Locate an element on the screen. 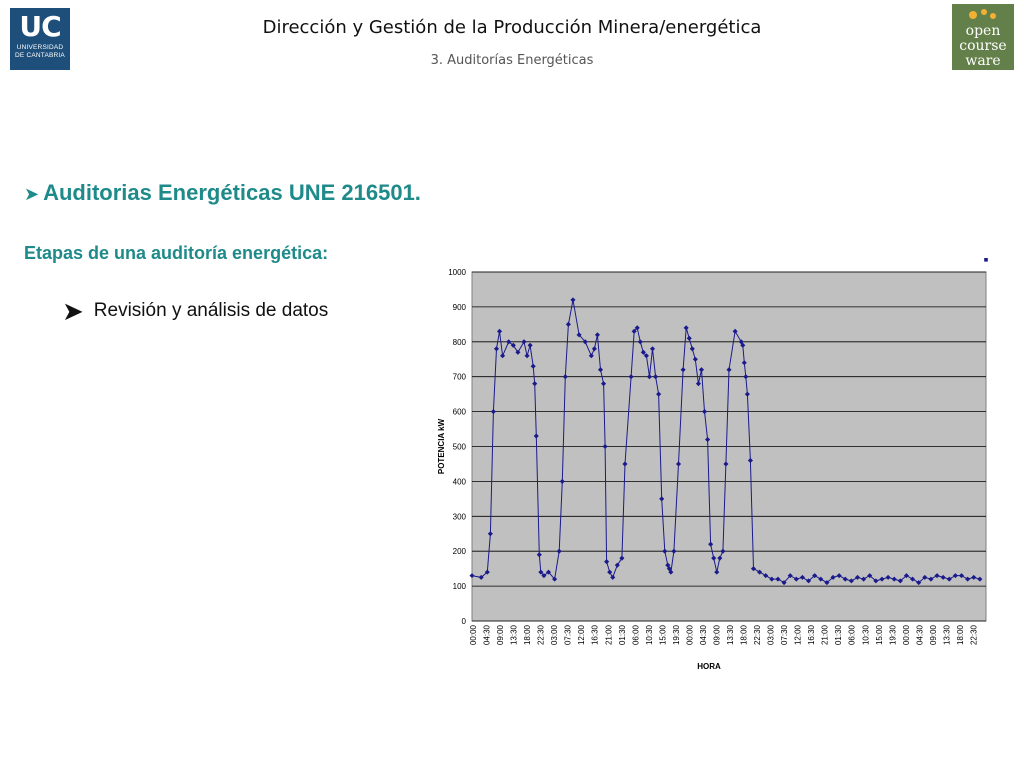 The height and width of the screenshot is (768, 1024). uc-logo: UC UNIVERSIDAD DE CANTABRIA is located at coordinates (40, 39).